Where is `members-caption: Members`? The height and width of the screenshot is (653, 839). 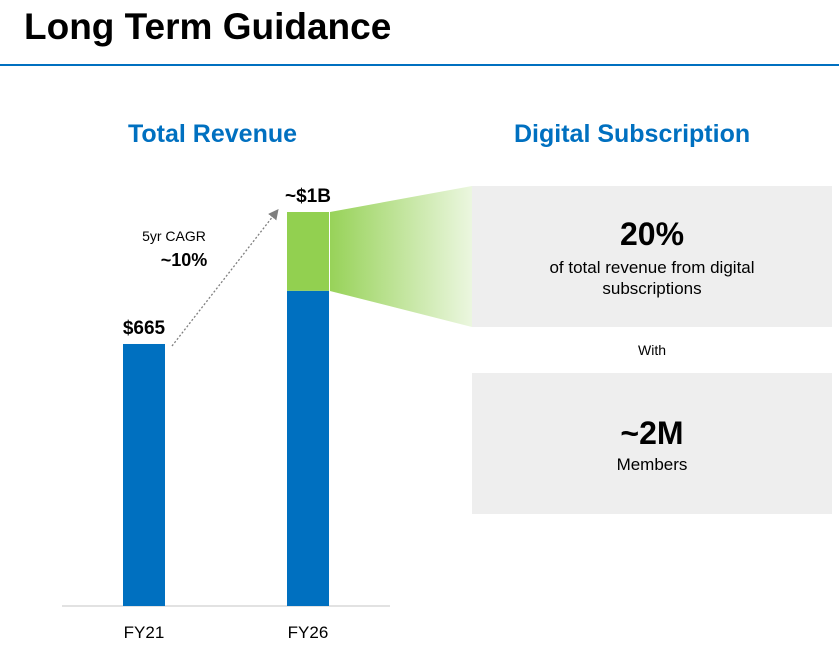 members-caption: Members is located at coordinates (652, 464).